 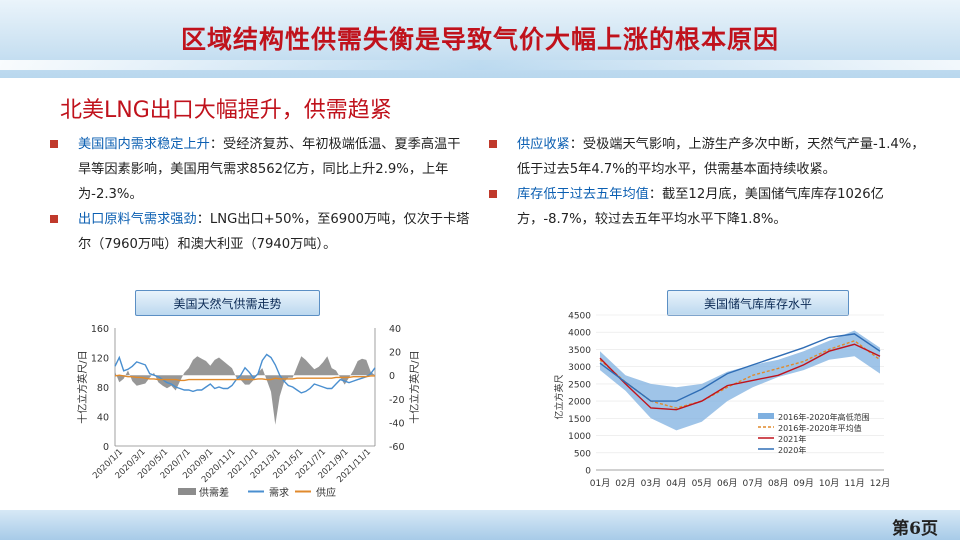 I want to click on bullet-key: 出口原料气需求强劲, so click(x=137, y=219).